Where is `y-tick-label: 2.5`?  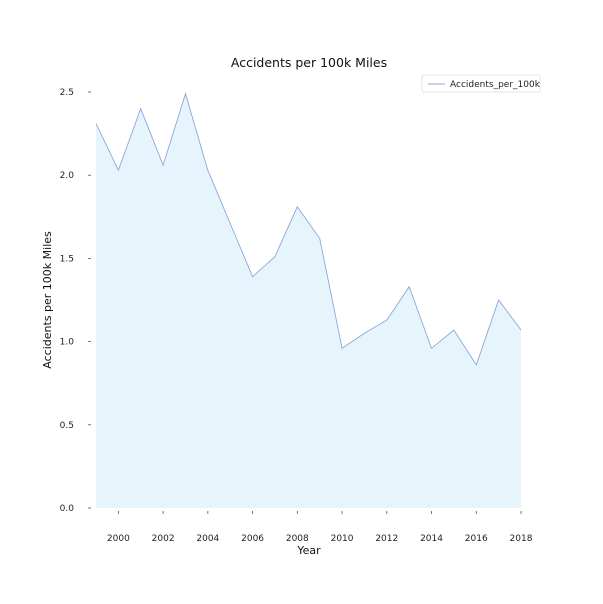 y-tick-label: 2.5 is located at coordinates (67, 93).